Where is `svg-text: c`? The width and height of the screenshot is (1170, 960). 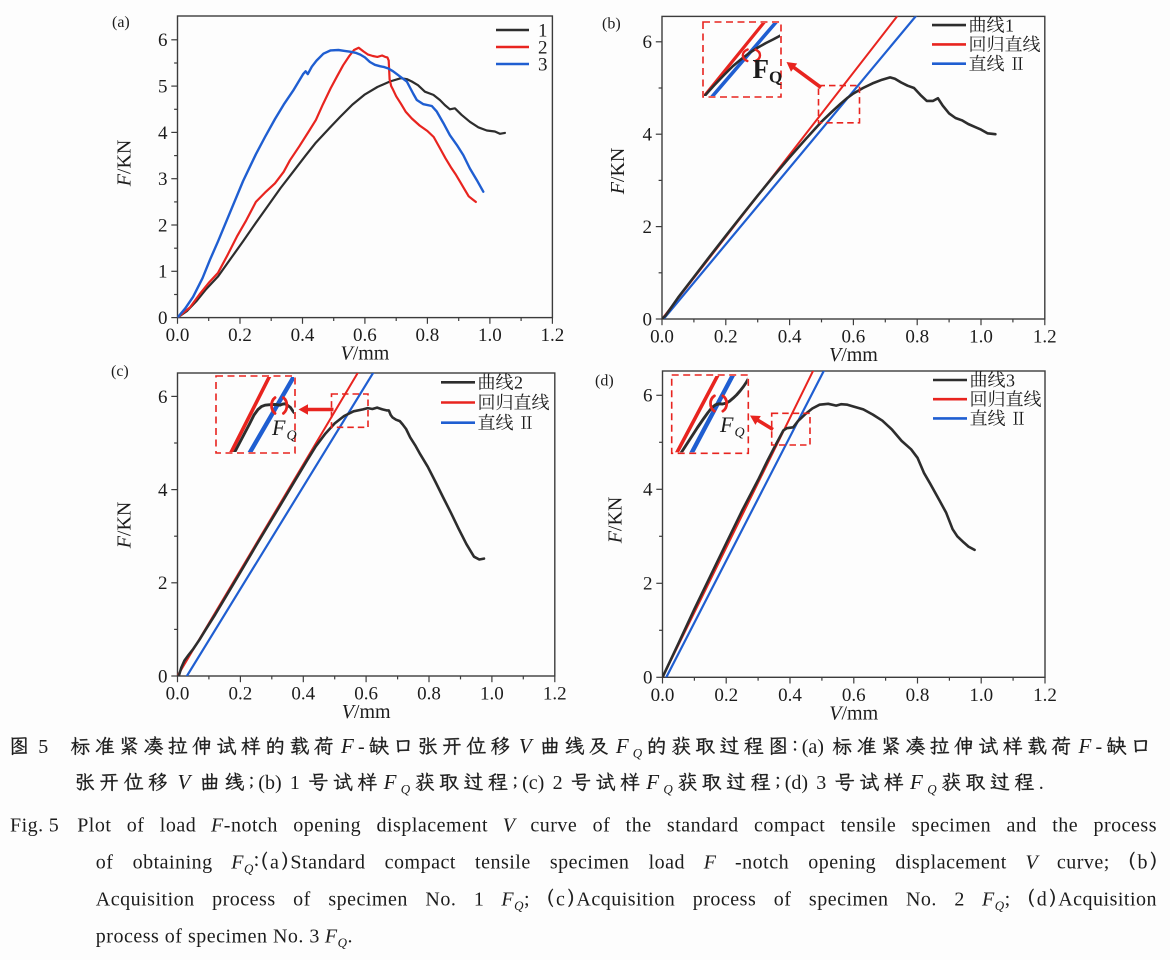 svg-text: c is located at coordinates (560, 899).